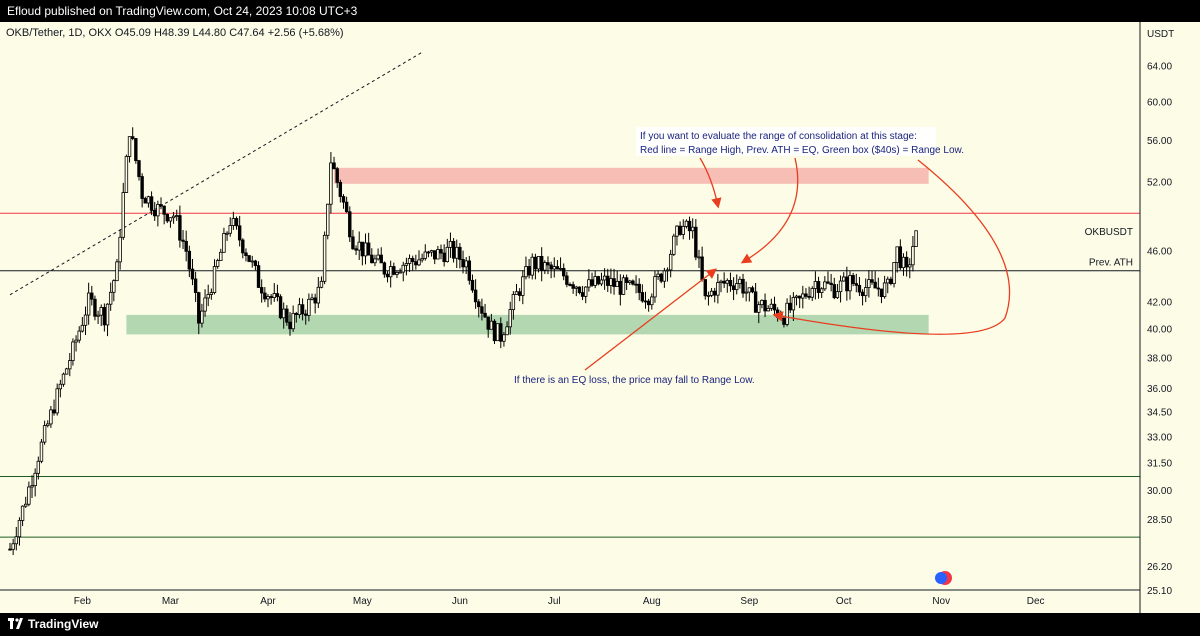  Describe the element at coordinates (554, 601) in the screenshot. I see `x-tick-label: Jul` at that location.